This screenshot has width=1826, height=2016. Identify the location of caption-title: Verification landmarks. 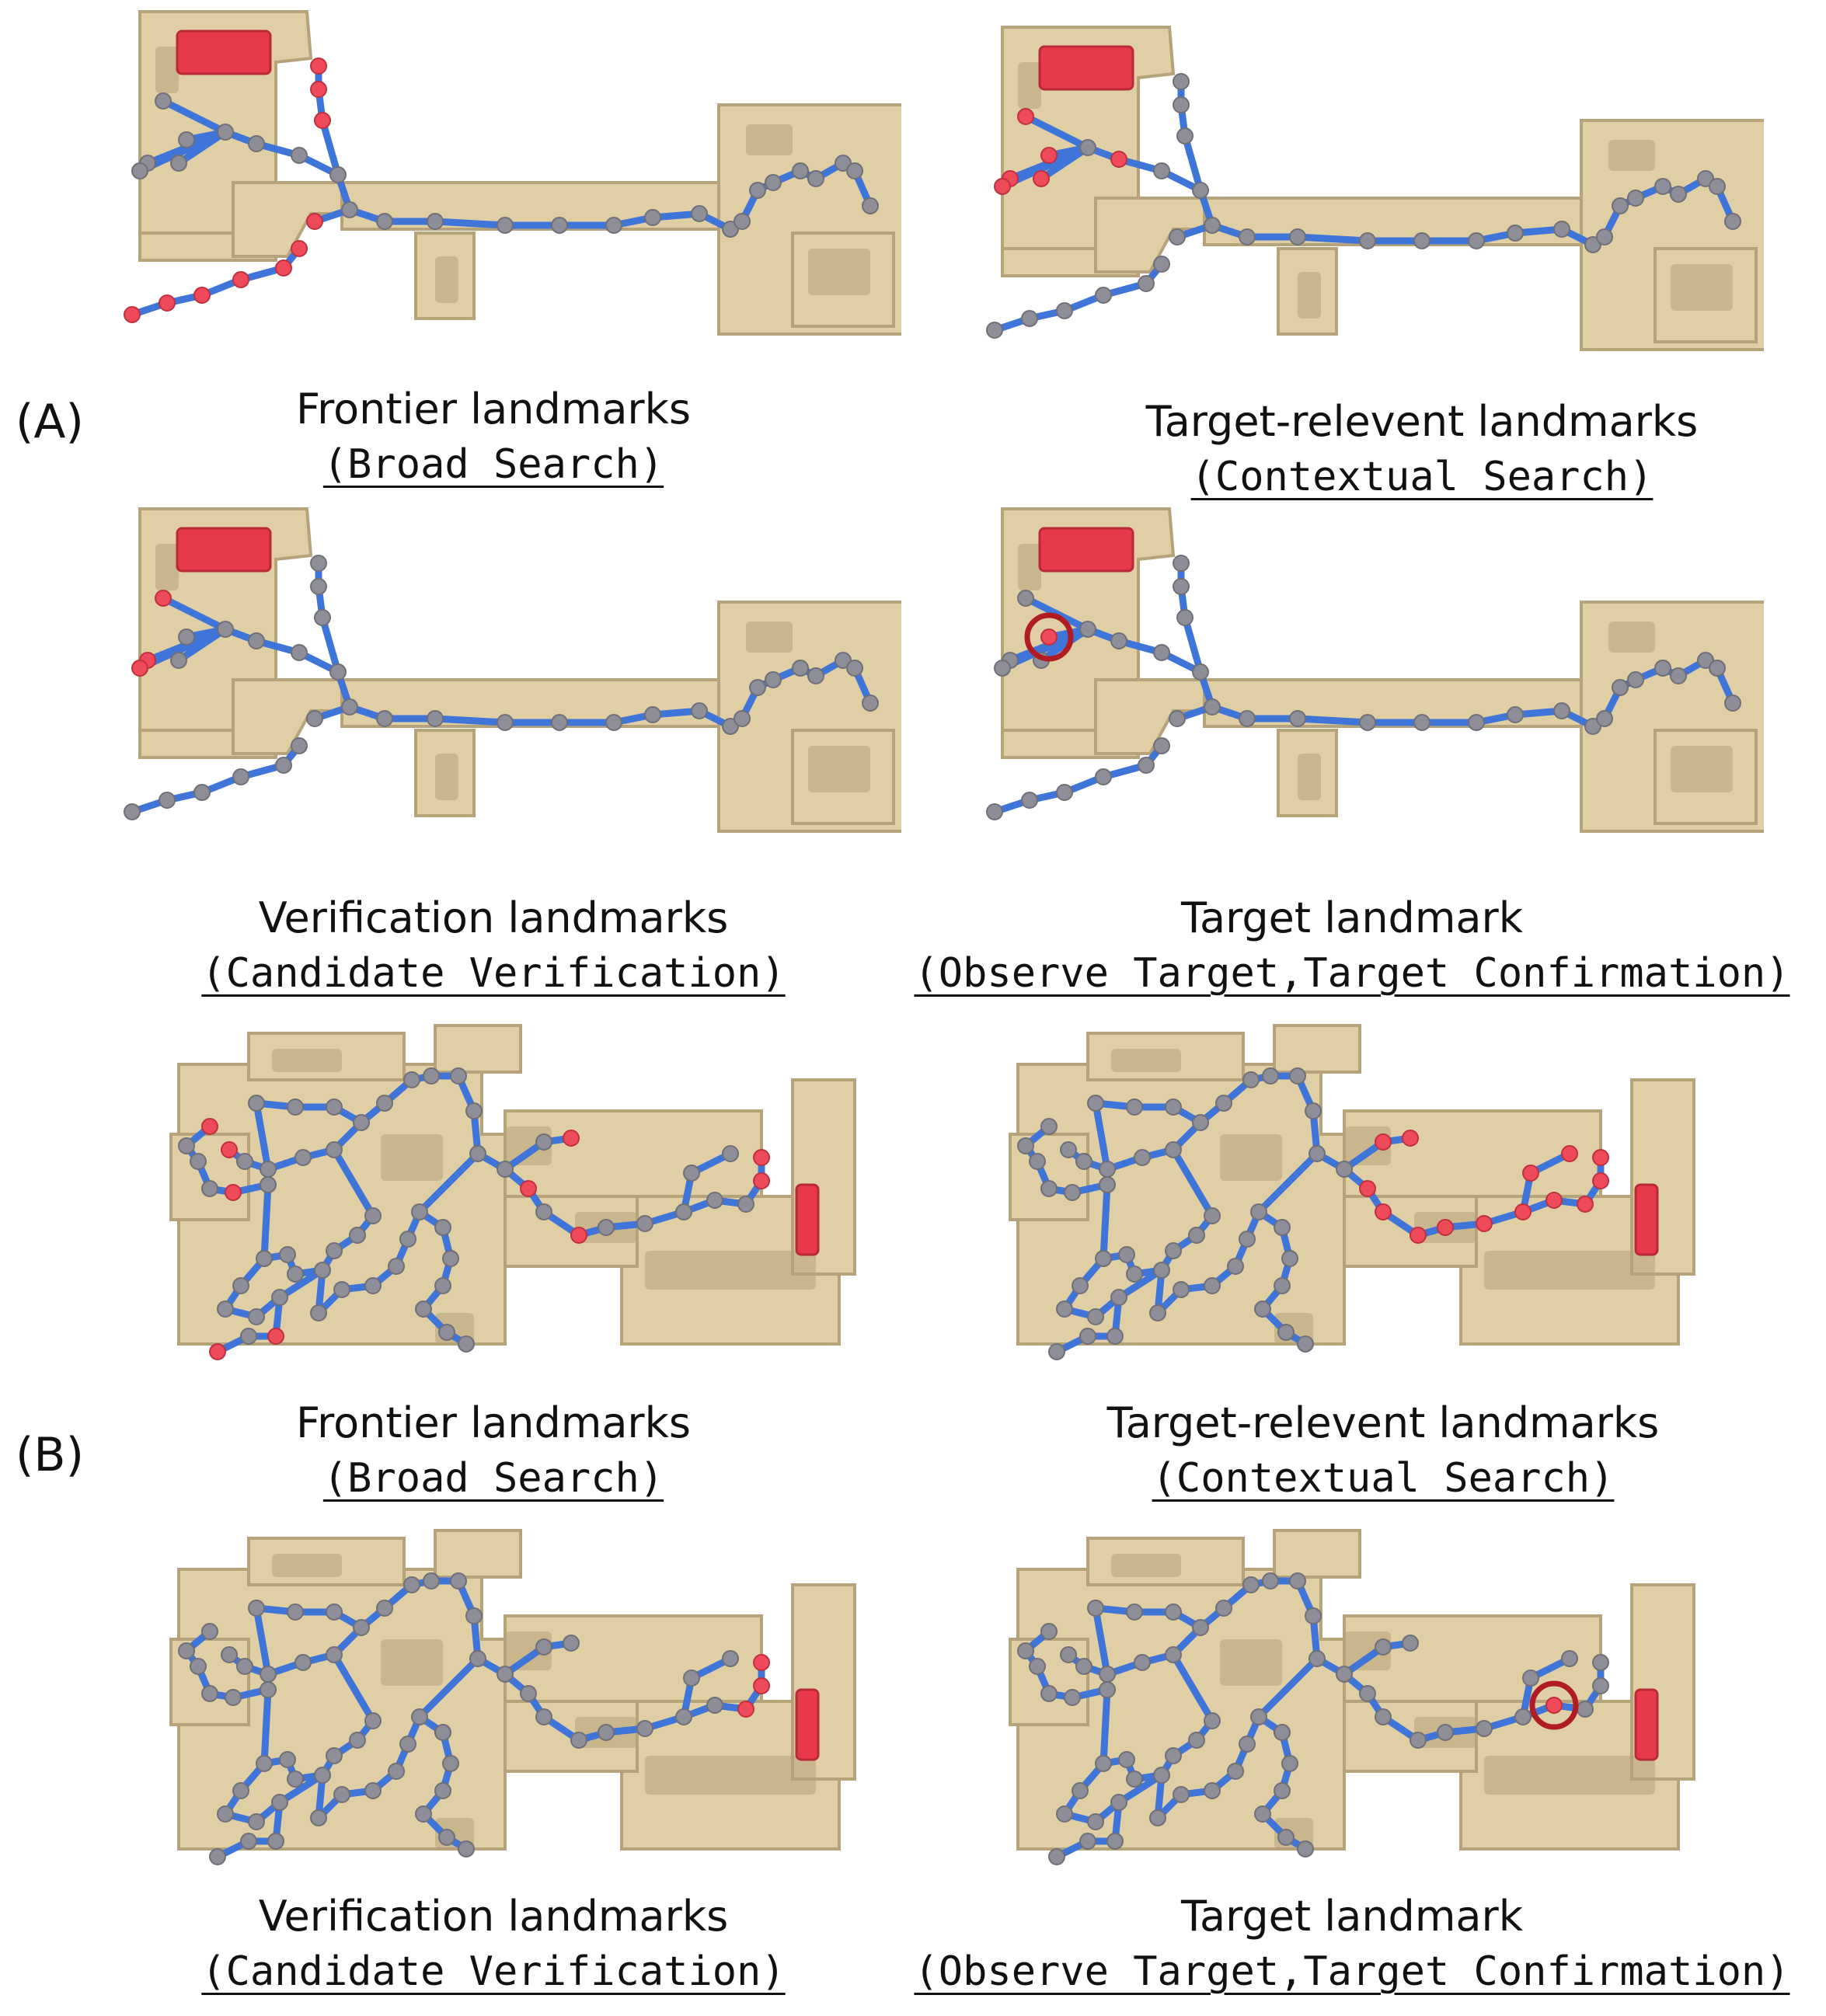
(493, 917).